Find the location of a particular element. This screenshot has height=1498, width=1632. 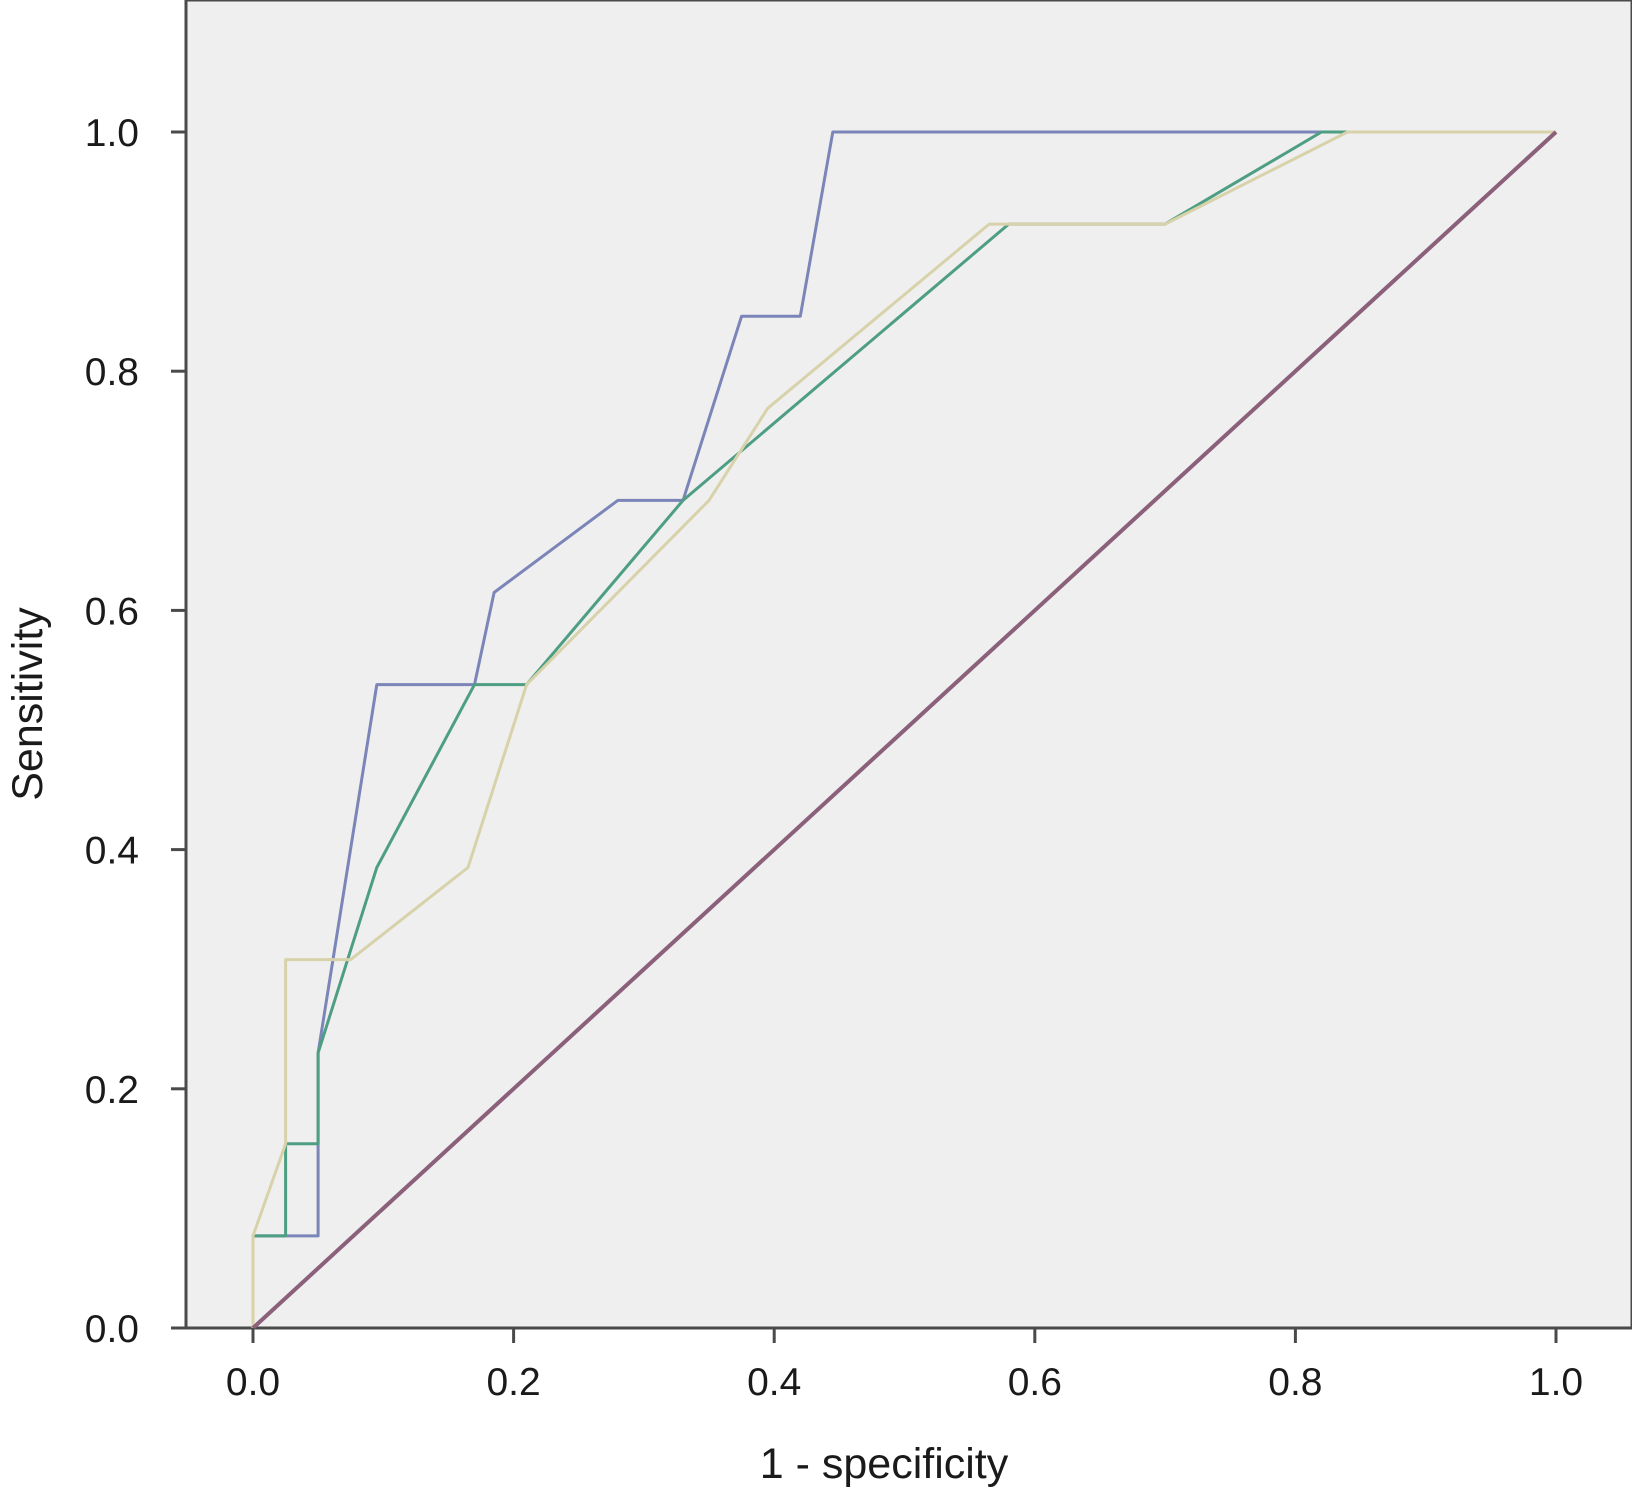

y-axis-title: Sensitivity is located at coordinates (28, 704).